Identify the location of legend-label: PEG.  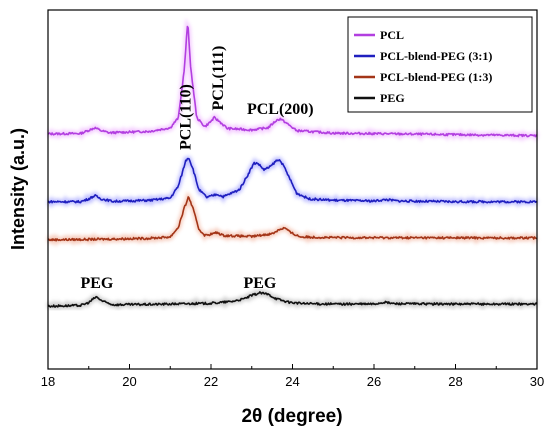
(392, 98).